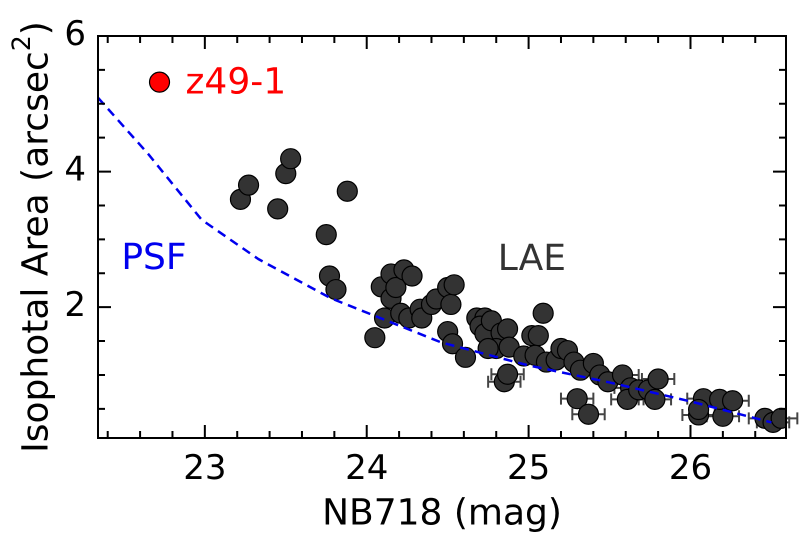  What do you see at coordinates (75, 304) in the screenshot?
I see `y-tick-label: 2` at bounding box center [75, 304].